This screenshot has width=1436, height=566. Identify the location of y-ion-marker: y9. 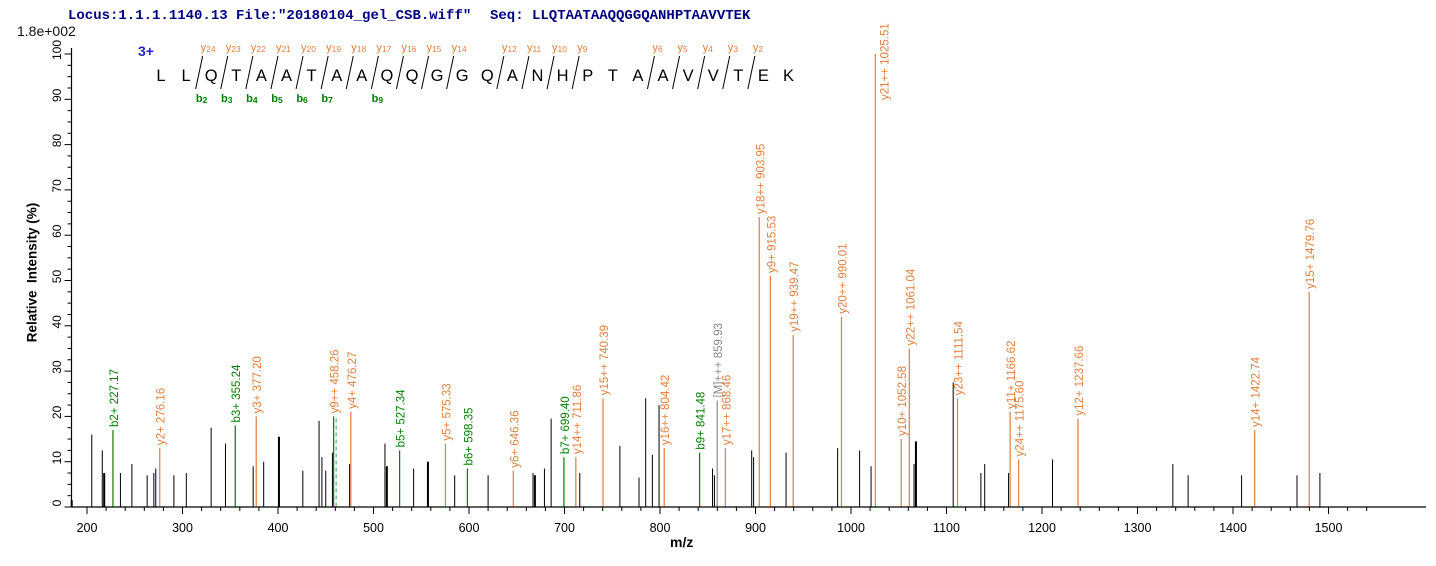
(582, 48).